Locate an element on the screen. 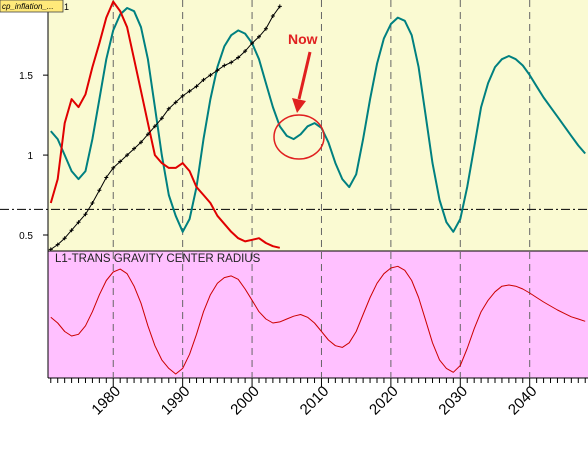 This screenshot has width=588, height=453. window-tab: cp_inflation_... 1 is located at coordinates (34, 6).